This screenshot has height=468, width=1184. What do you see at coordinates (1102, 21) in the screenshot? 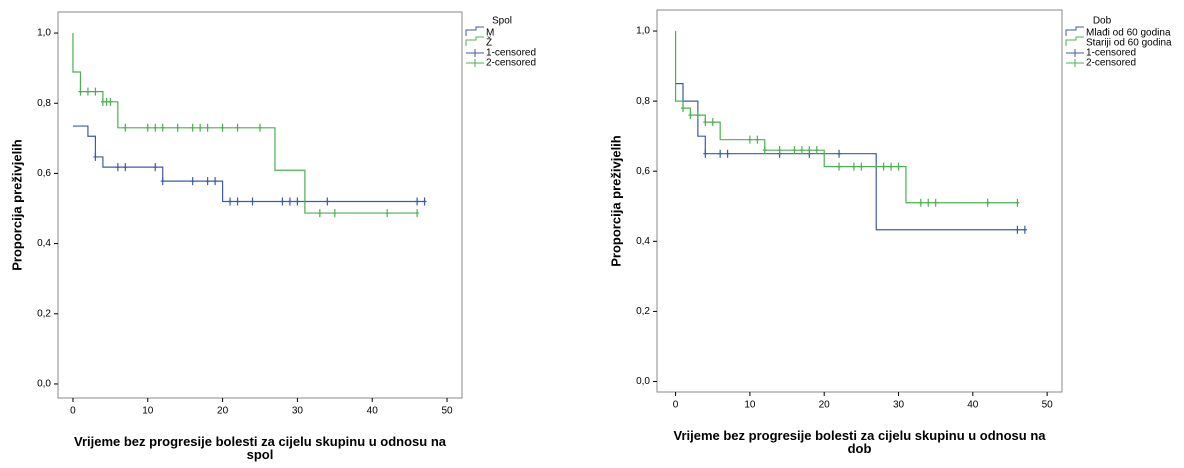
I see `legend-title: Dob` at bounding box center [1102, 21].